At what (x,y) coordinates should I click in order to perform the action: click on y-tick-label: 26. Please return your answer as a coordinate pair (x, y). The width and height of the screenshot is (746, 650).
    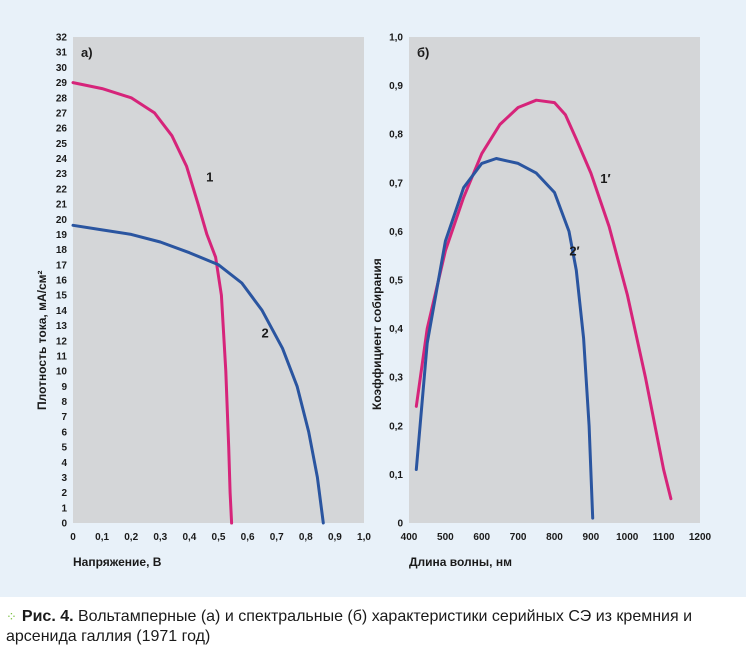
    Looking at the image, I should click on (62, 129).